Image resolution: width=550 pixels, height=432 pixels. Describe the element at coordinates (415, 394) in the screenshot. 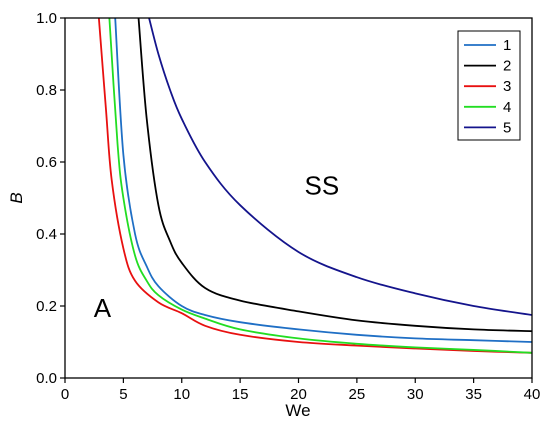

I see `x-tick-label: 30` at that location.